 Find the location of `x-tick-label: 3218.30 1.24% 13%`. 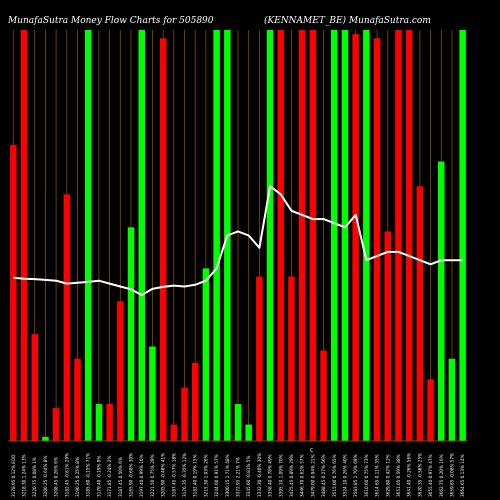

x-tick-label: 3218.30 1.24% 13% is located at coordinates (24, 475).